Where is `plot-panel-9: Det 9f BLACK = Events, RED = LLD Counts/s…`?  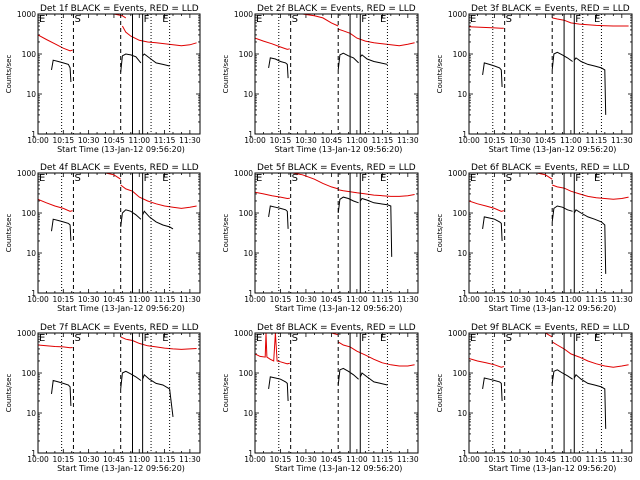 plot-panel-9: Det 9f BLACK = Events, RED = LLD Counts/s… is located at coordinates (534, 398).